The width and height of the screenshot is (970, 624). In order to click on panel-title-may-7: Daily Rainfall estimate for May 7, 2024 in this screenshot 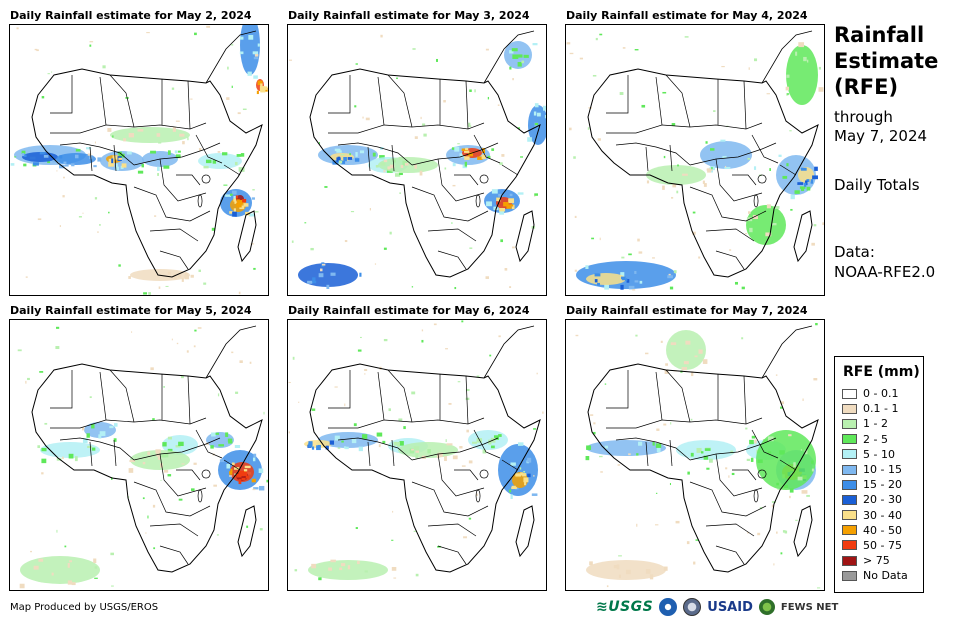, I will do `click(687, 310)`.